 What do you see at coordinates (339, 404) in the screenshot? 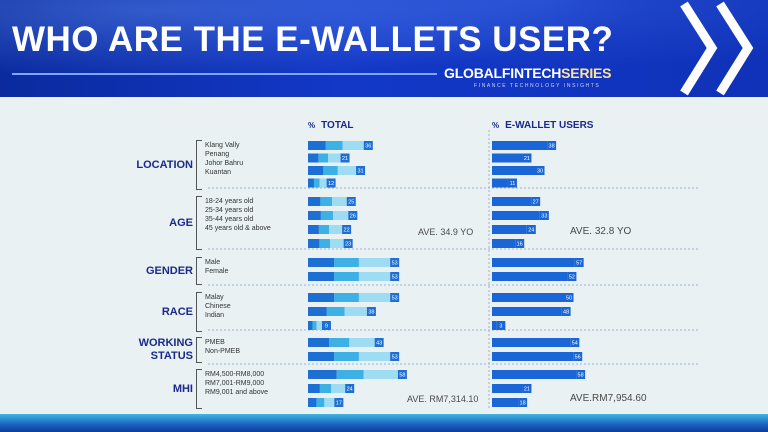
I see `total-value-label: 17` at bounding box center [339, 404].